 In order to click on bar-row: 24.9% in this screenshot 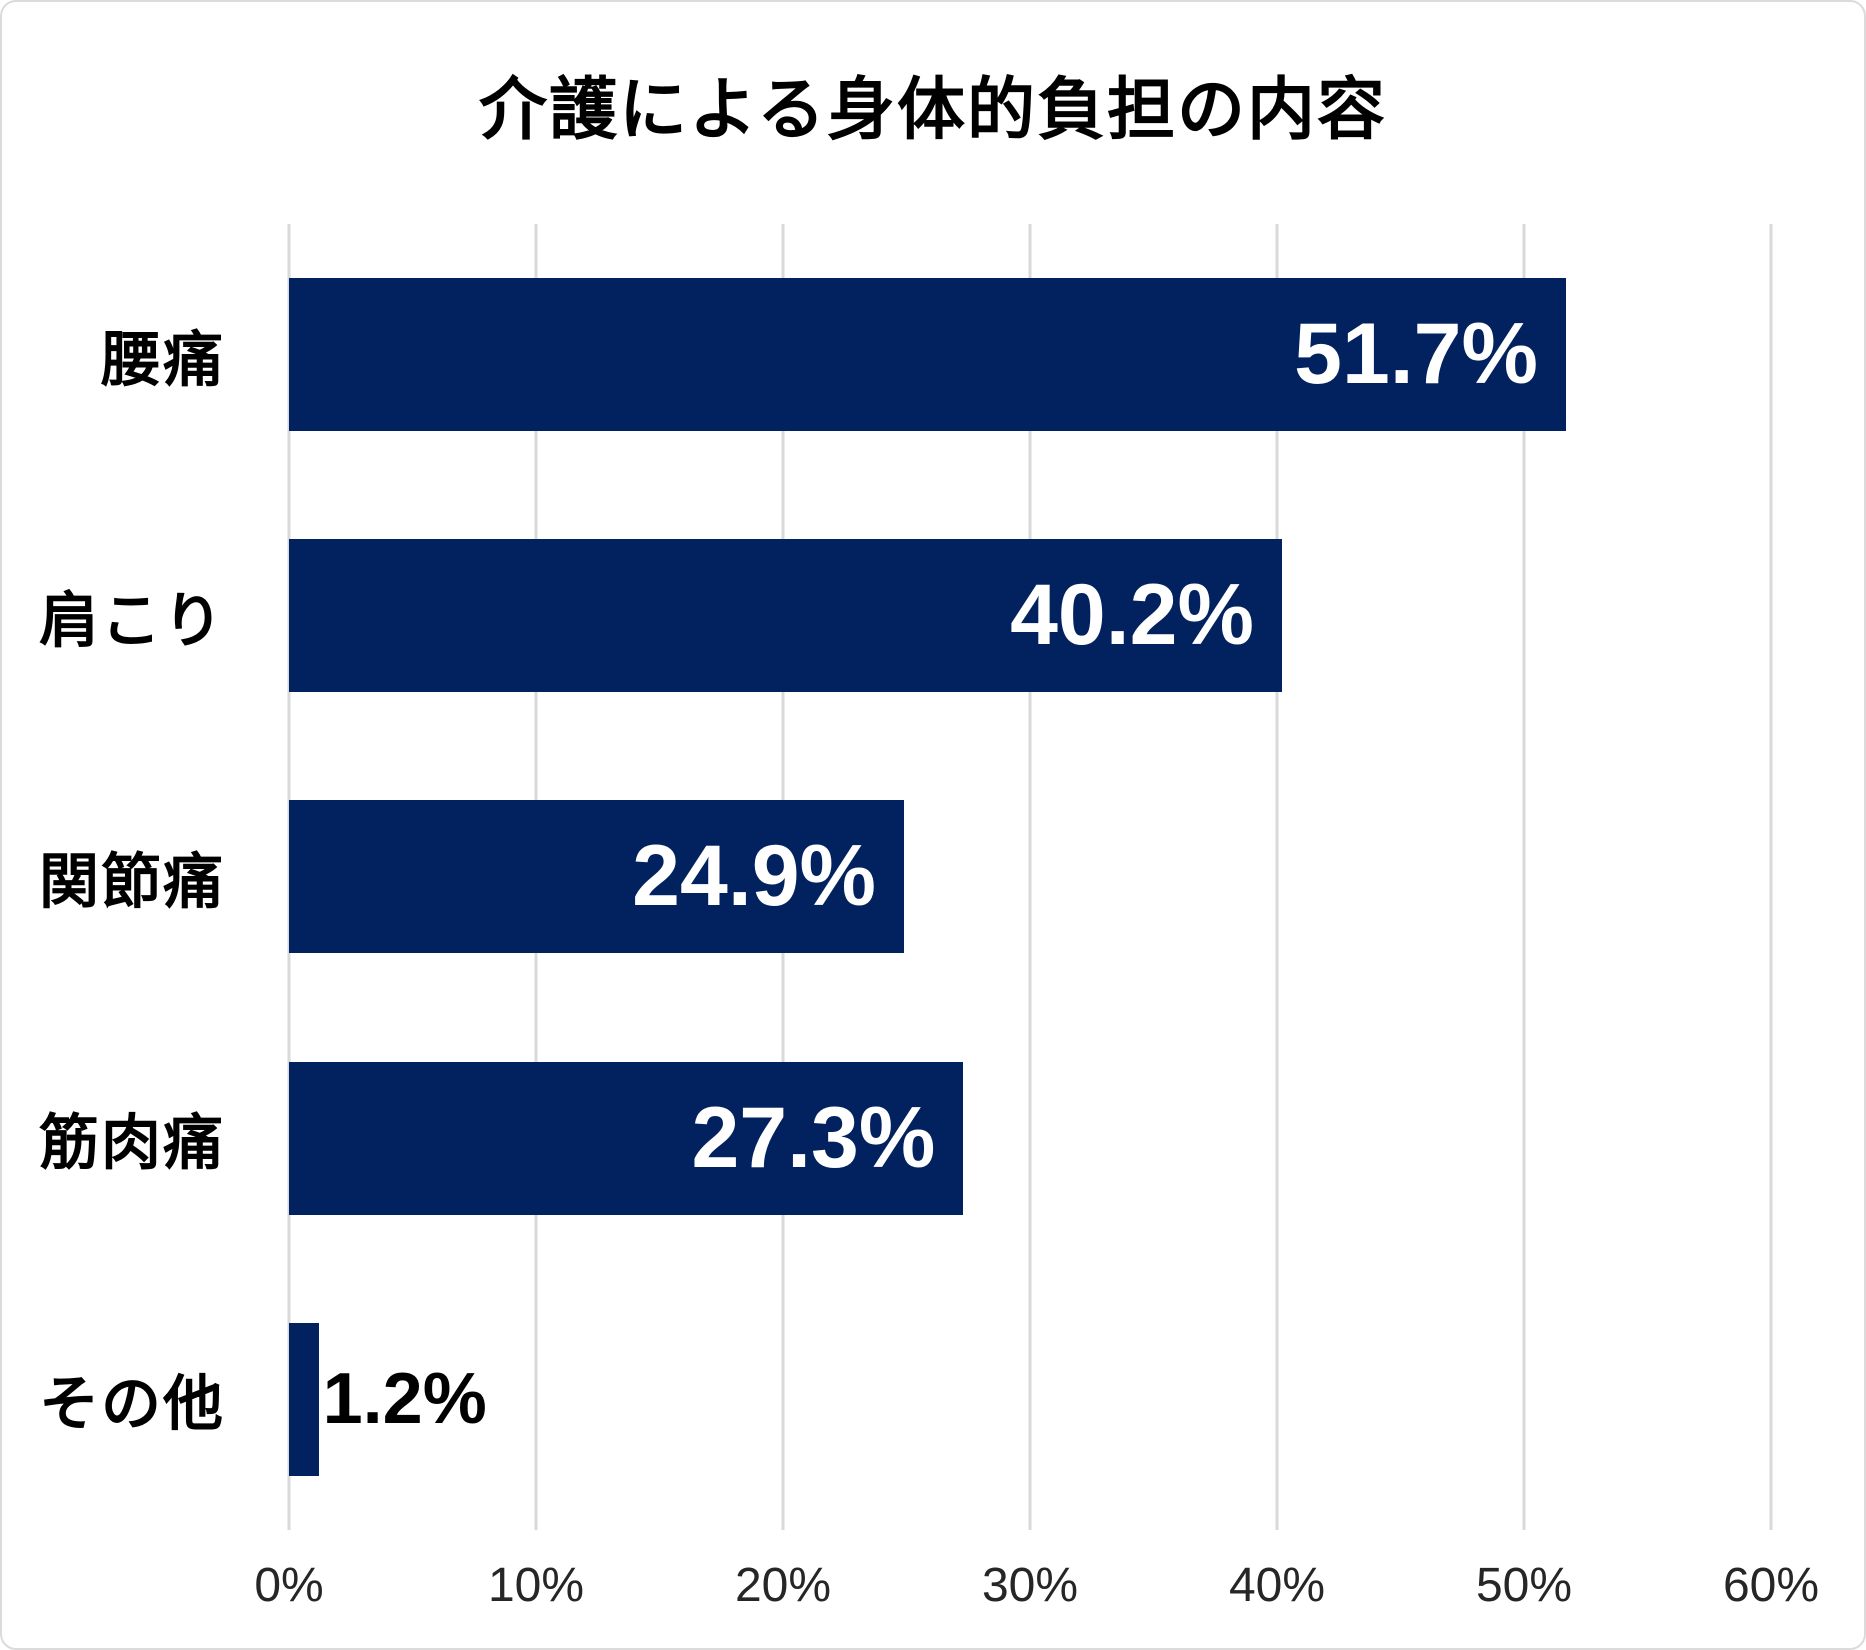, I will do `click(1030, 876)`.